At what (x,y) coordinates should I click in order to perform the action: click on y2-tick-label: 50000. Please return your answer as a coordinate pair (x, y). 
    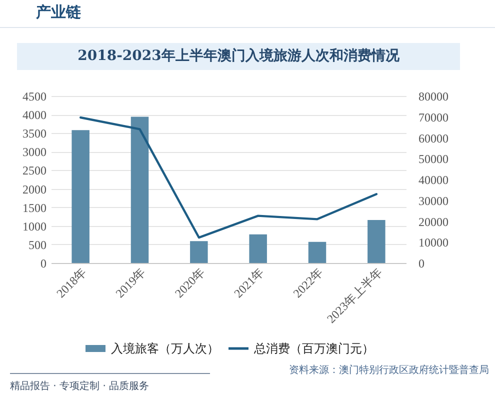
    Looking at the image, I should click on (433, 159).